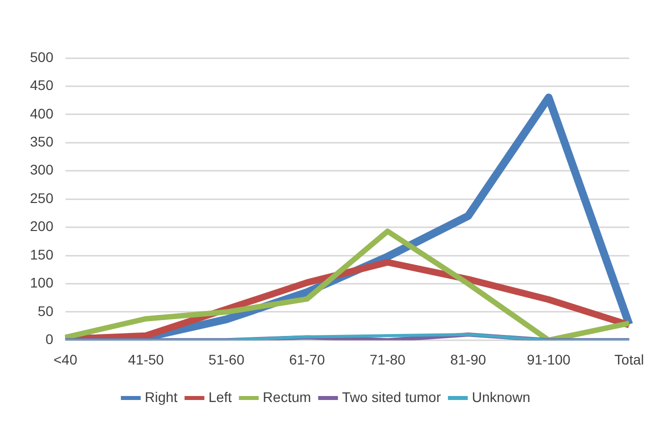  What do you see at coordinates (42, 56) in the screenshot?
I see `y-tick-label: 500` at bounding box center [42, 56].